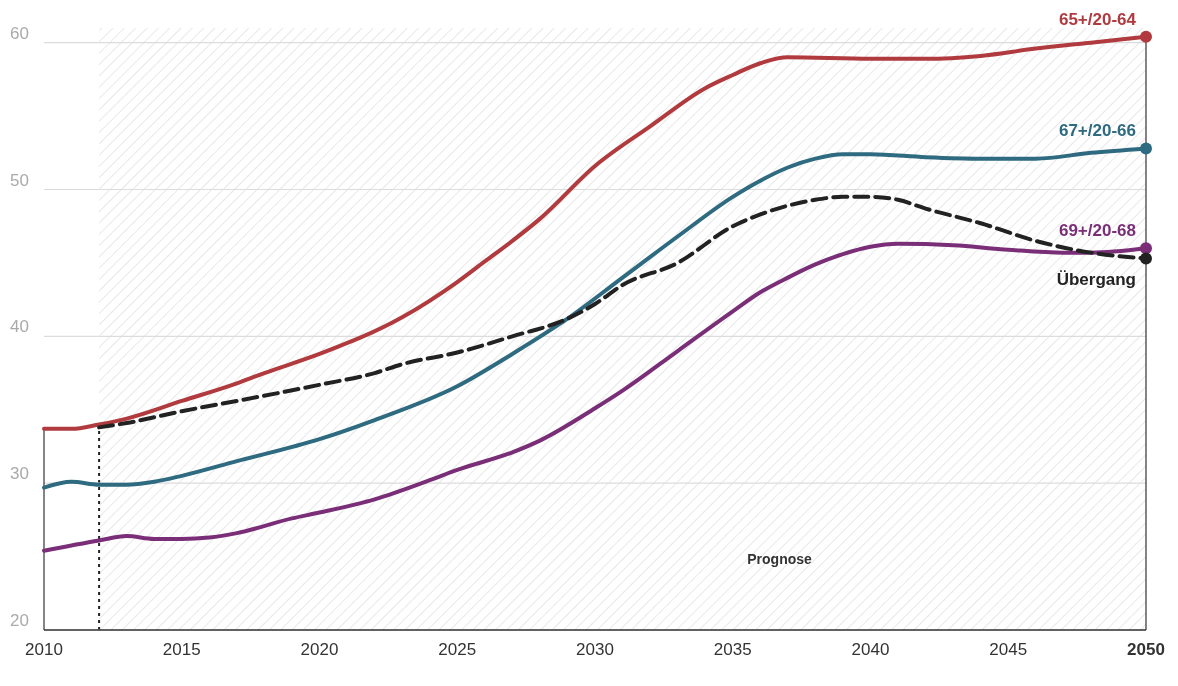 The height and width of the screenshot is (686, 1178). I want to click on x-tick-label: 2035, so click(732, 649).